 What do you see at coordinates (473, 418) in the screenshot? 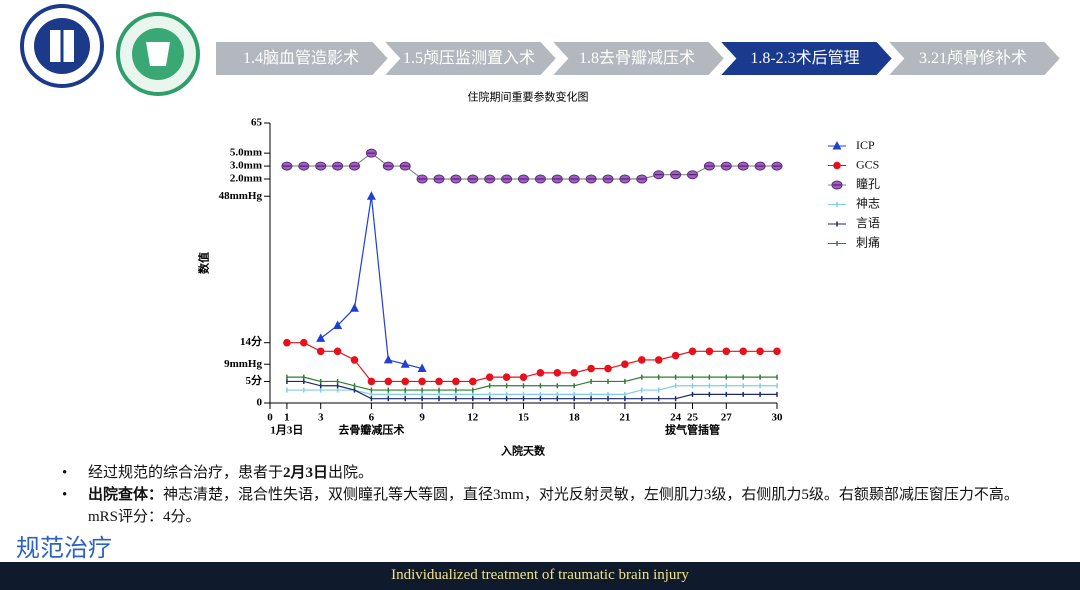
I see `x-tick-label: 12` at bounding box center [473, 418].